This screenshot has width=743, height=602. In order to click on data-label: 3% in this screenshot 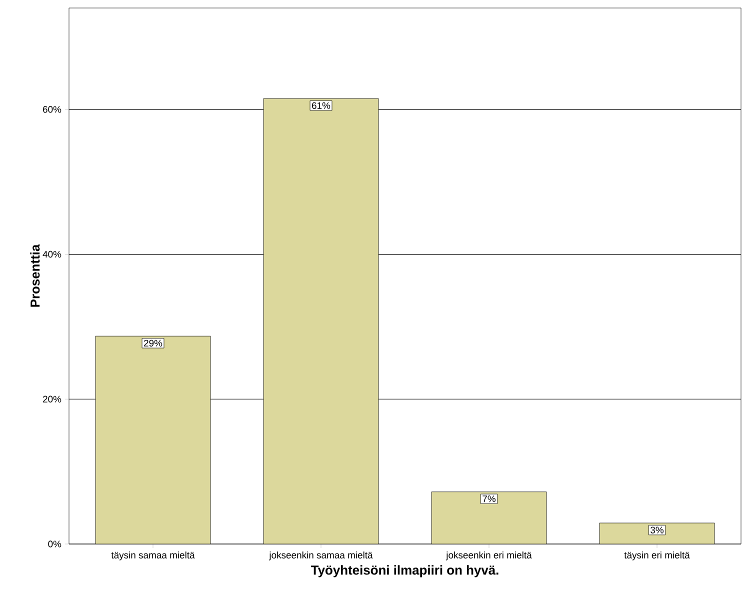, I will do `click(657, 530)`.